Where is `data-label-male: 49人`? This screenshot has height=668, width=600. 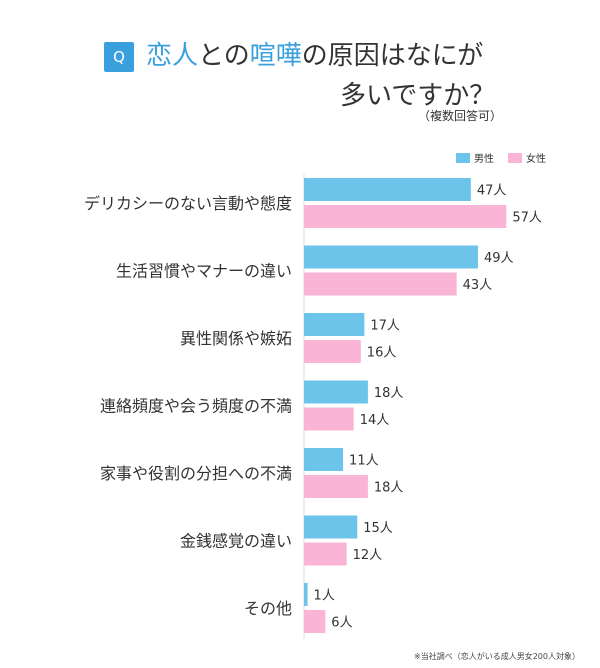 data-label-male: 49人 is located at coordinates (499, 258).